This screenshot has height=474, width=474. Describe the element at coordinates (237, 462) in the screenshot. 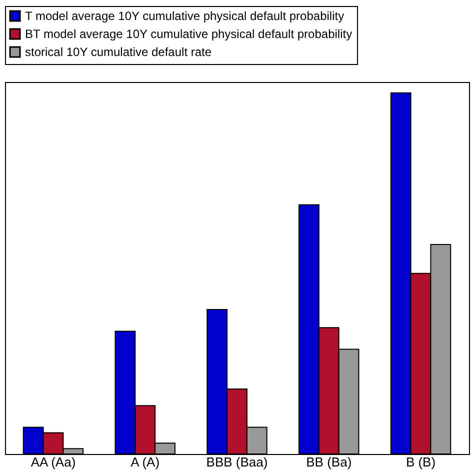

I see `x-tick-label: BBB (Baa)` at that location.